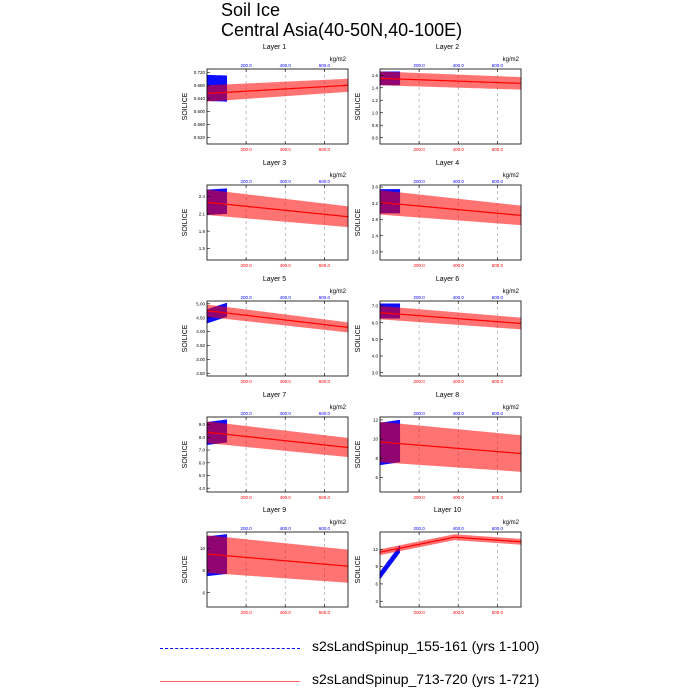 The height and width of the screenshot is (700, 700). I want to click on y-tick-label: 1.0, so click(375, 112).